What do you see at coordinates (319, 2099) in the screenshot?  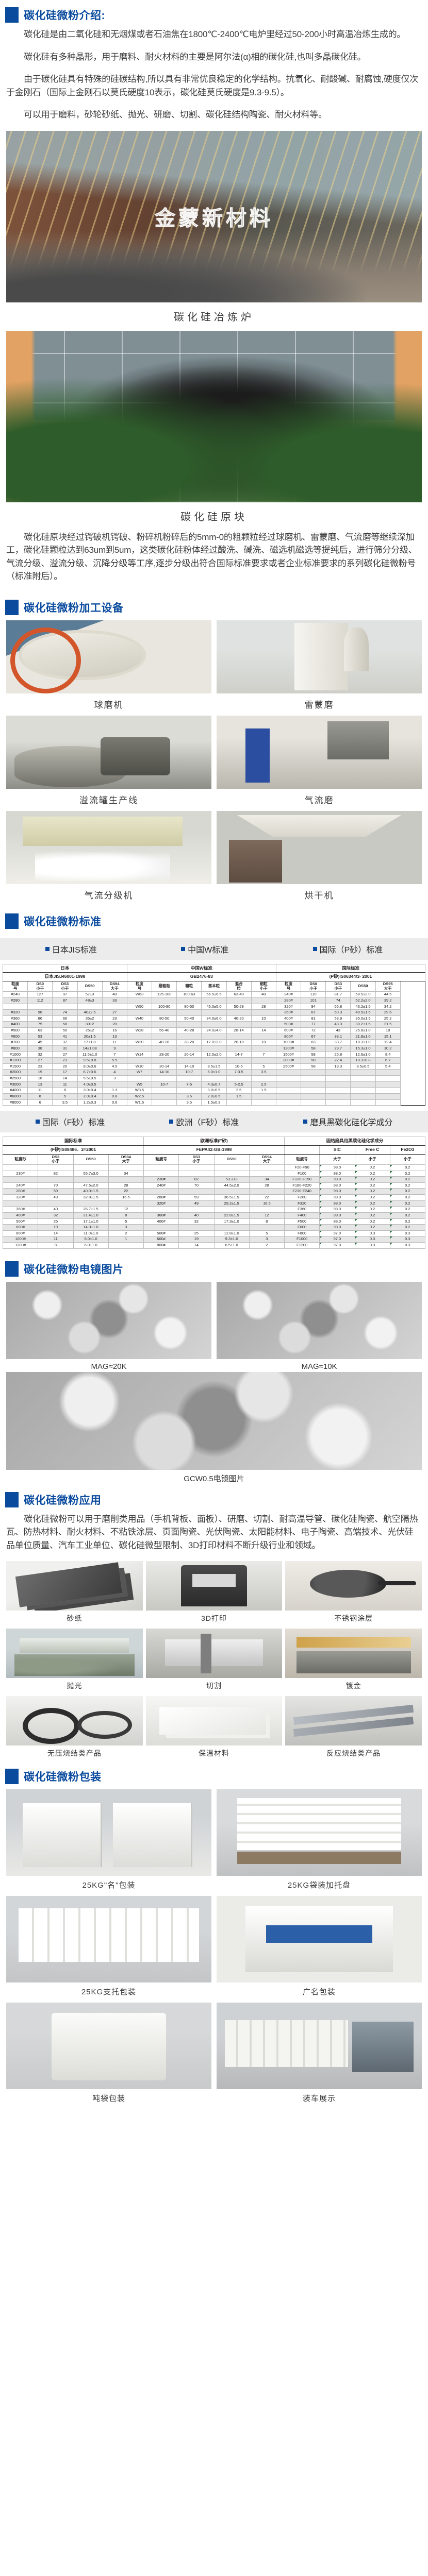 I see `packaging-caption: 装车展示` at bounding box center [319, 2099].